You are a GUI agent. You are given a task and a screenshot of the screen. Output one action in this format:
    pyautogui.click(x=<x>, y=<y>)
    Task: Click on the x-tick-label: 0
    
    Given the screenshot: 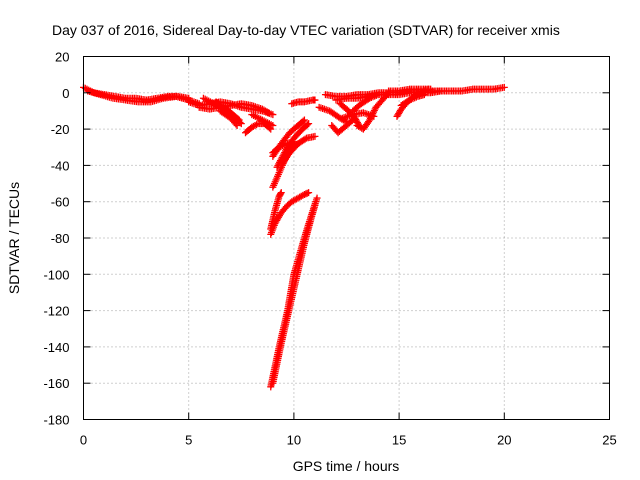 What is the action you would take?
    pyautogui.click(x=83, y=440)
    